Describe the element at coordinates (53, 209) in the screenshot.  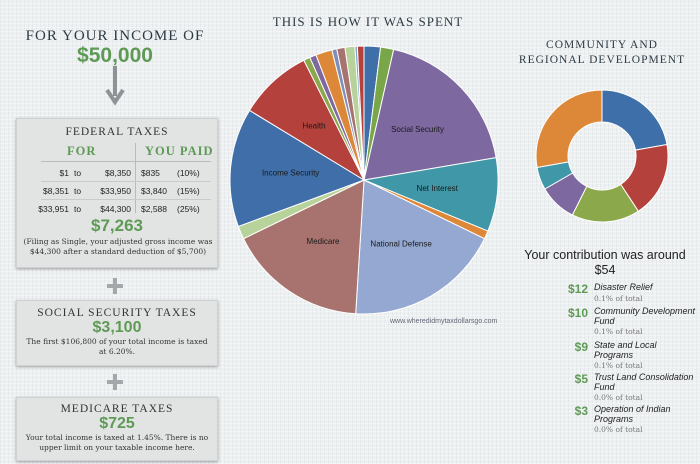
I see `bracket-from: $33,951` at that location.